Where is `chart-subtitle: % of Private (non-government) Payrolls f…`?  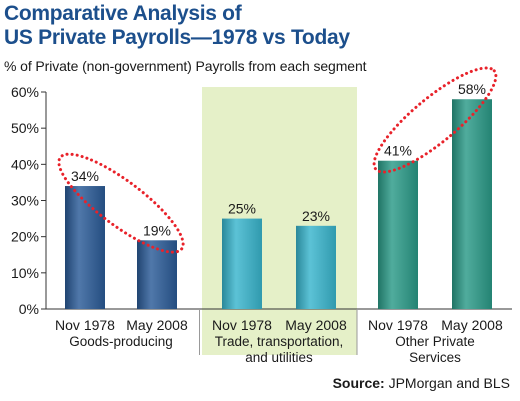
chart-subtitle: % of Private (non-government) Payrolls f… is located at coordinates (185, 66).